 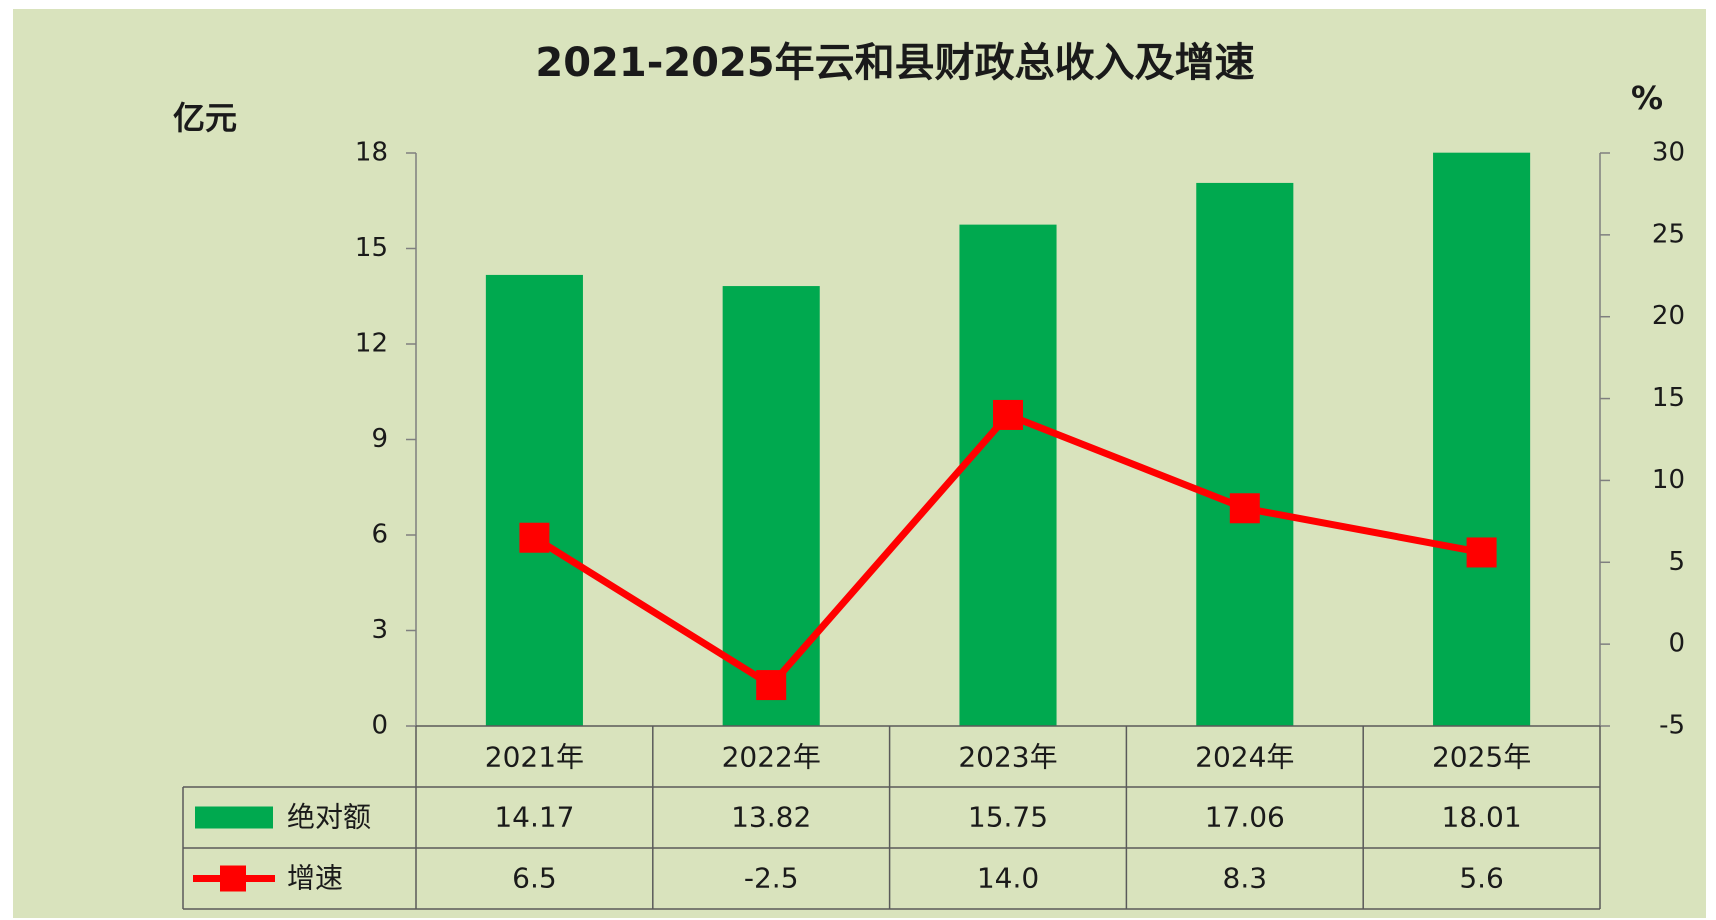 I want to click on legend-label: 增速, so click(x=315, y=878).